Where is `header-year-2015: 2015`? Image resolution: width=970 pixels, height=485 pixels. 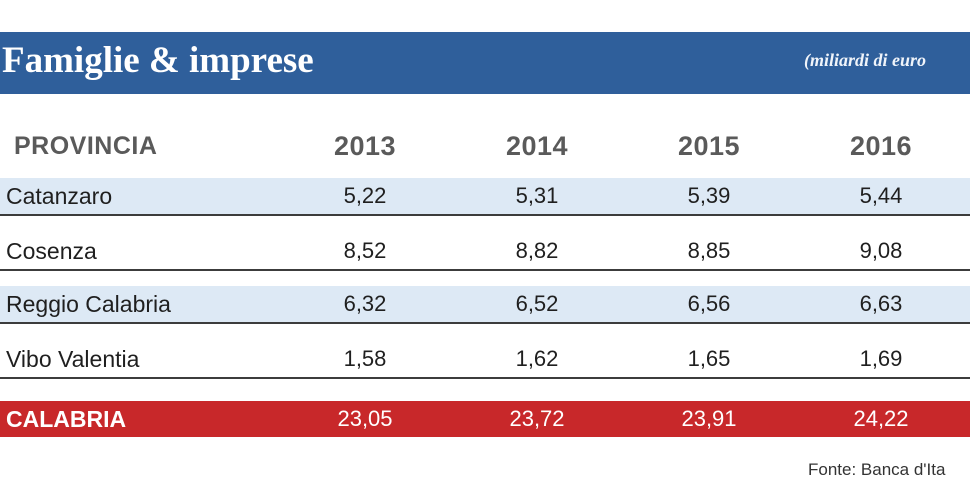 header-year-2015: 2015 is located at coordinates (709, 145).